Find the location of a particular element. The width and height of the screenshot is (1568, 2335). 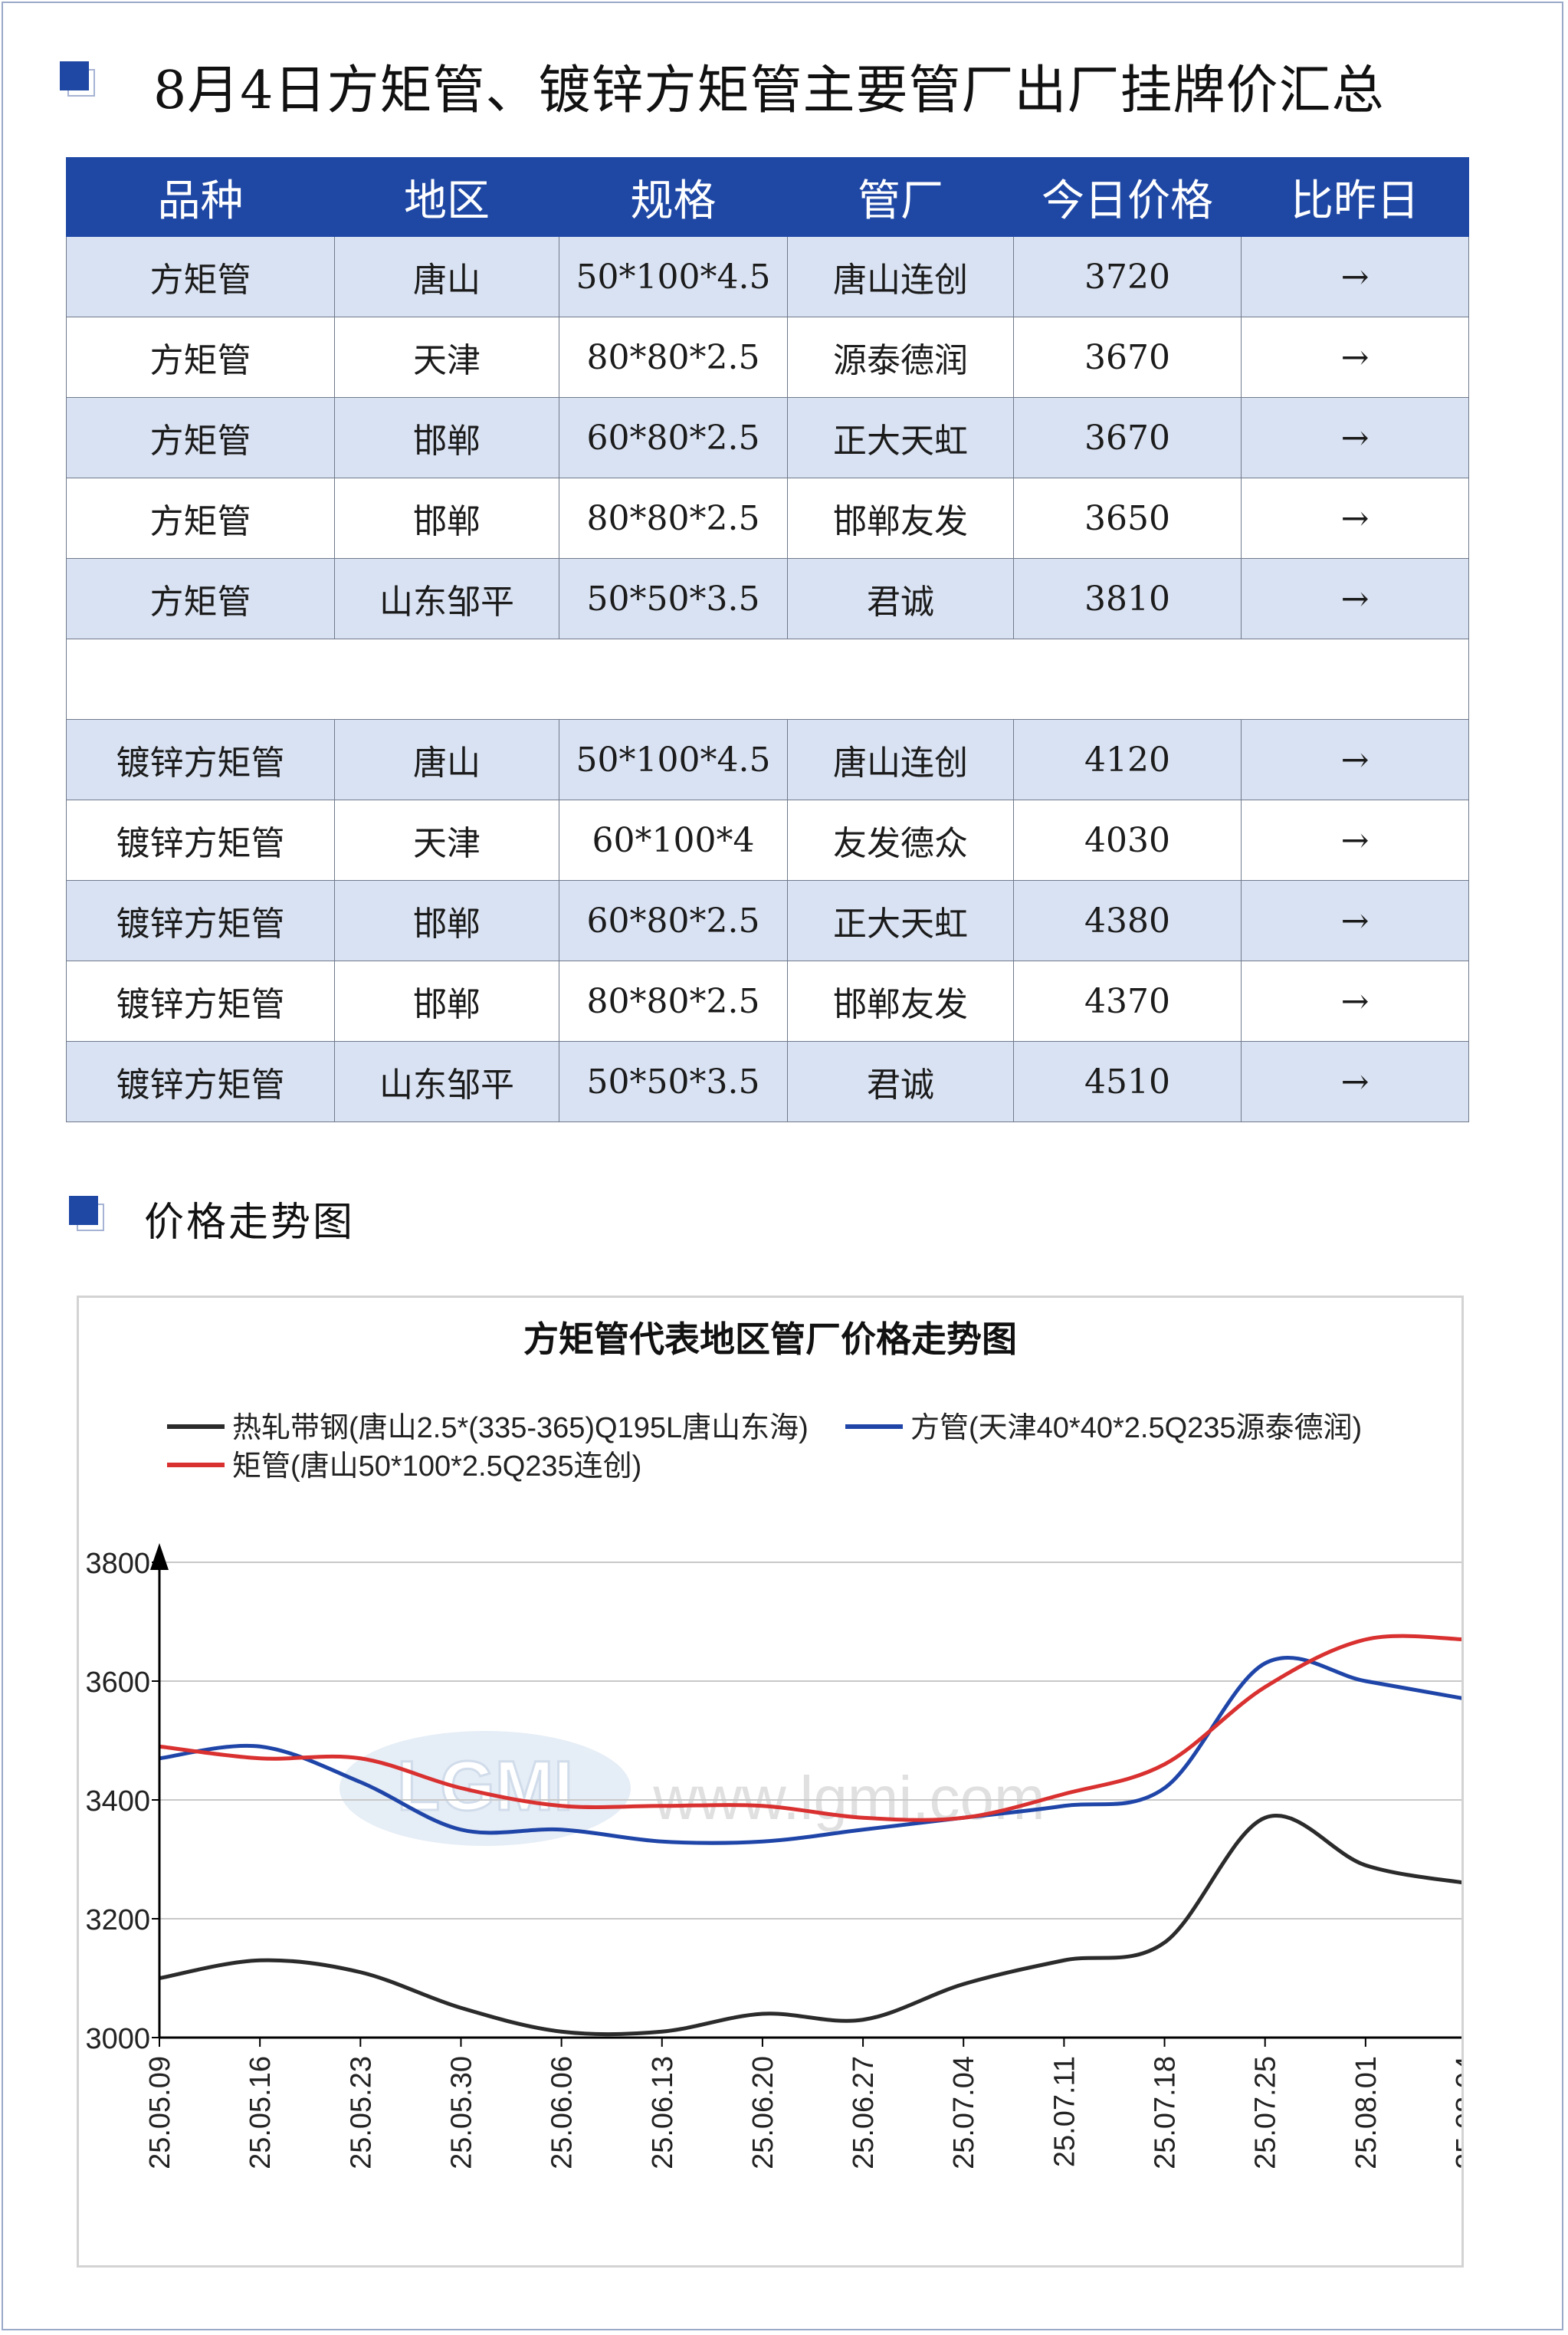

x-tick-label: 25.06.20 is located at coordinates (763, 2112).